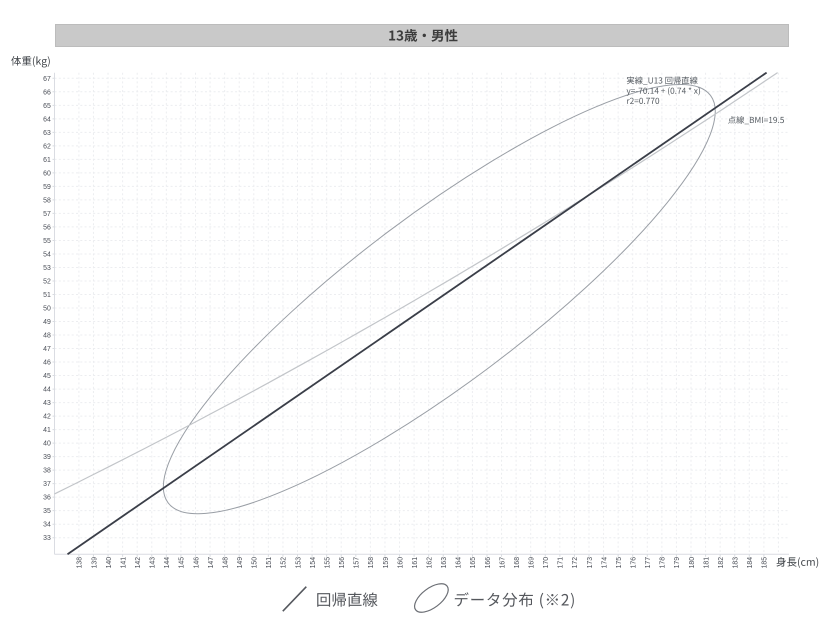 The image size is (828, 631). Describe the element at coordinates (298, 563) in the screenshot. I see `svg-text: 153` at that location.